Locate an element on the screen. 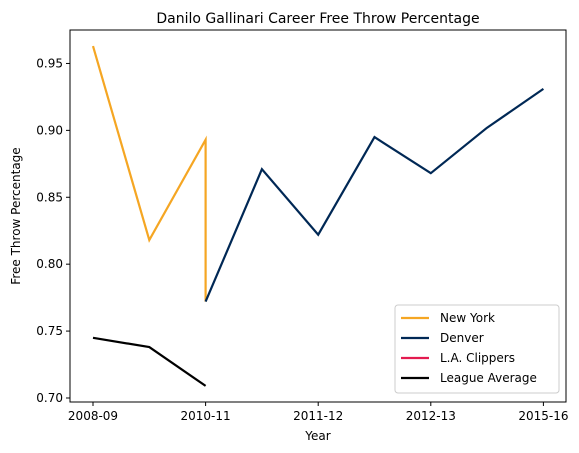  y-tick-label: 0.95 is located at coordinates (49, 63).